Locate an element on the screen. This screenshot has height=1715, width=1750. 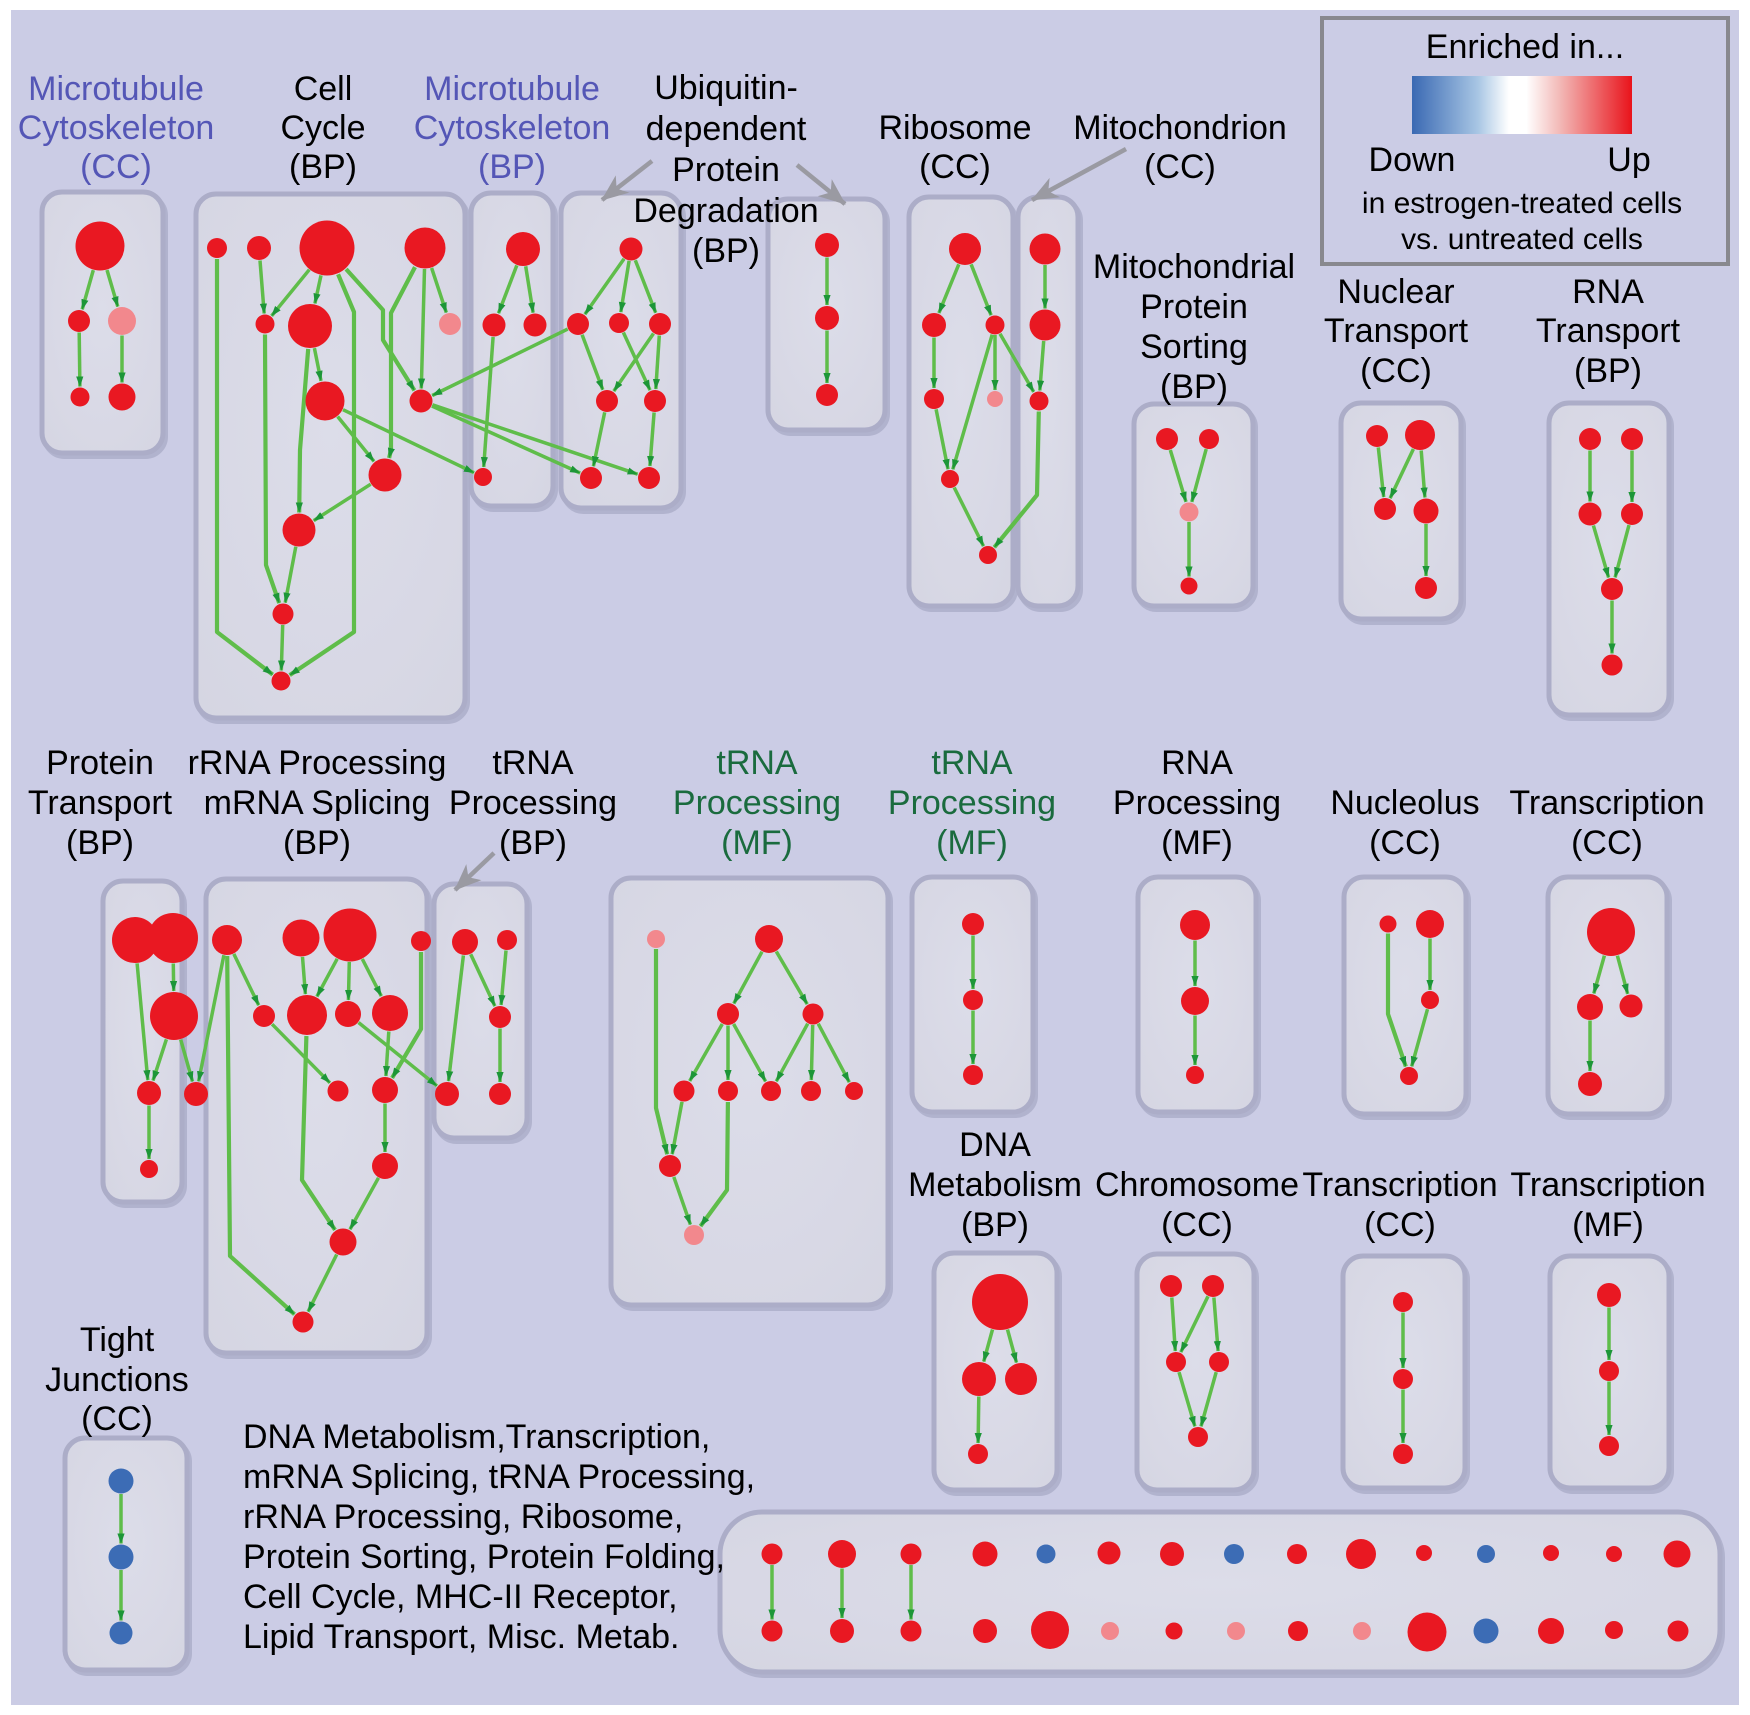
svg-text: Cell Cycle, MHC-II Receptor, is located at coordinates (460, 1597).